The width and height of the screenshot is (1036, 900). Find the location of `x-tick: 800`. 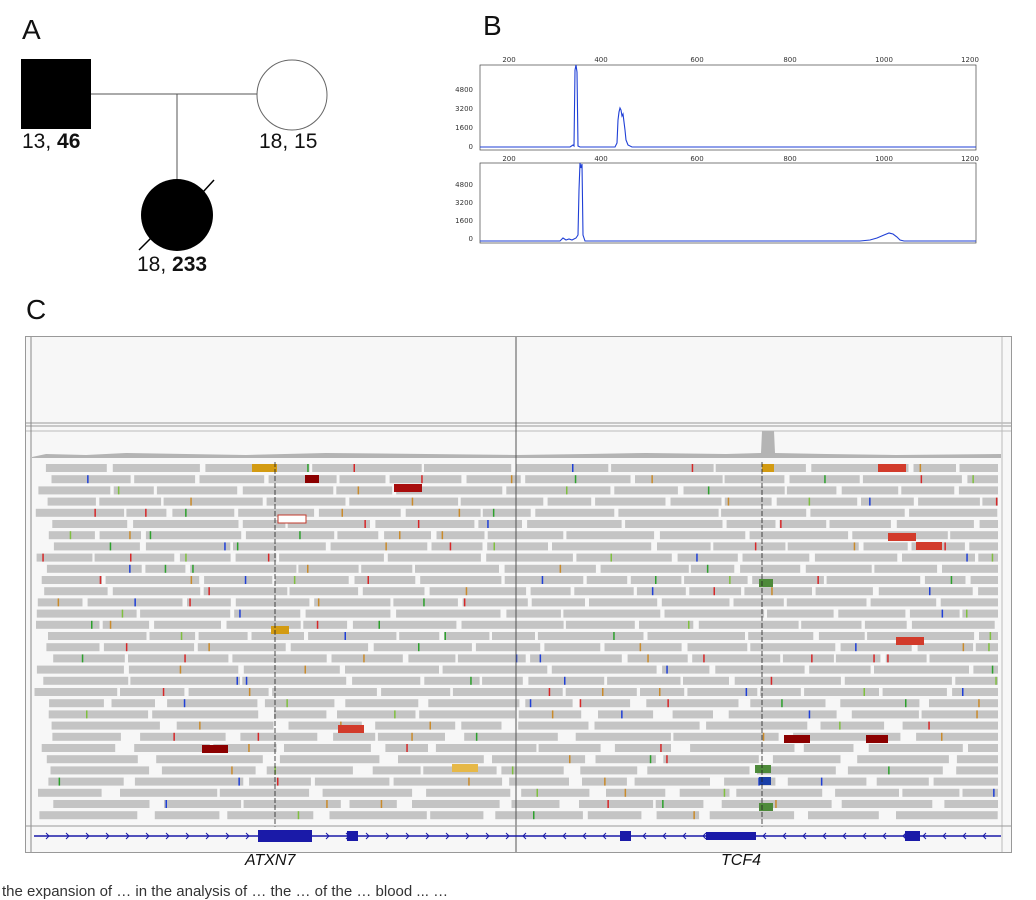

x-tick: 800 is located at coordinates (789, 60).